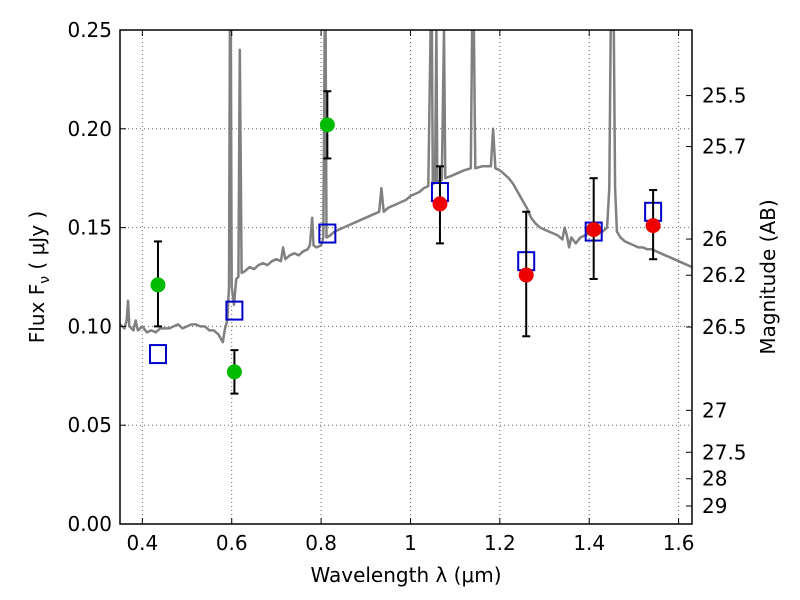 This screenshot has height=600, width=800. I want to click on x-tick-label: 0.8, so click(321, 543).